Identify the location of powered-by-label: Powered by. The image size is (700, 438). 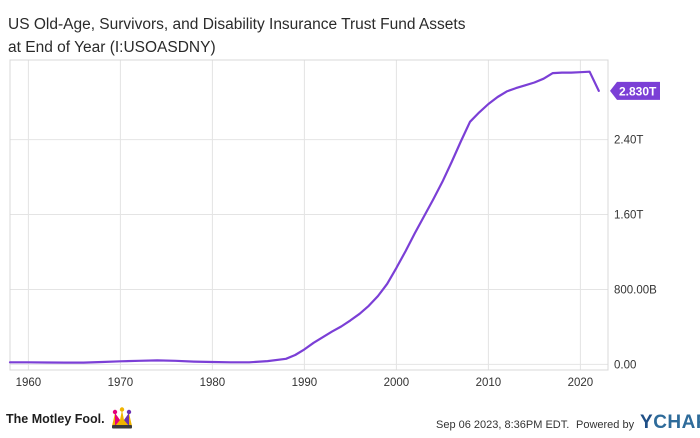
(605, 425).